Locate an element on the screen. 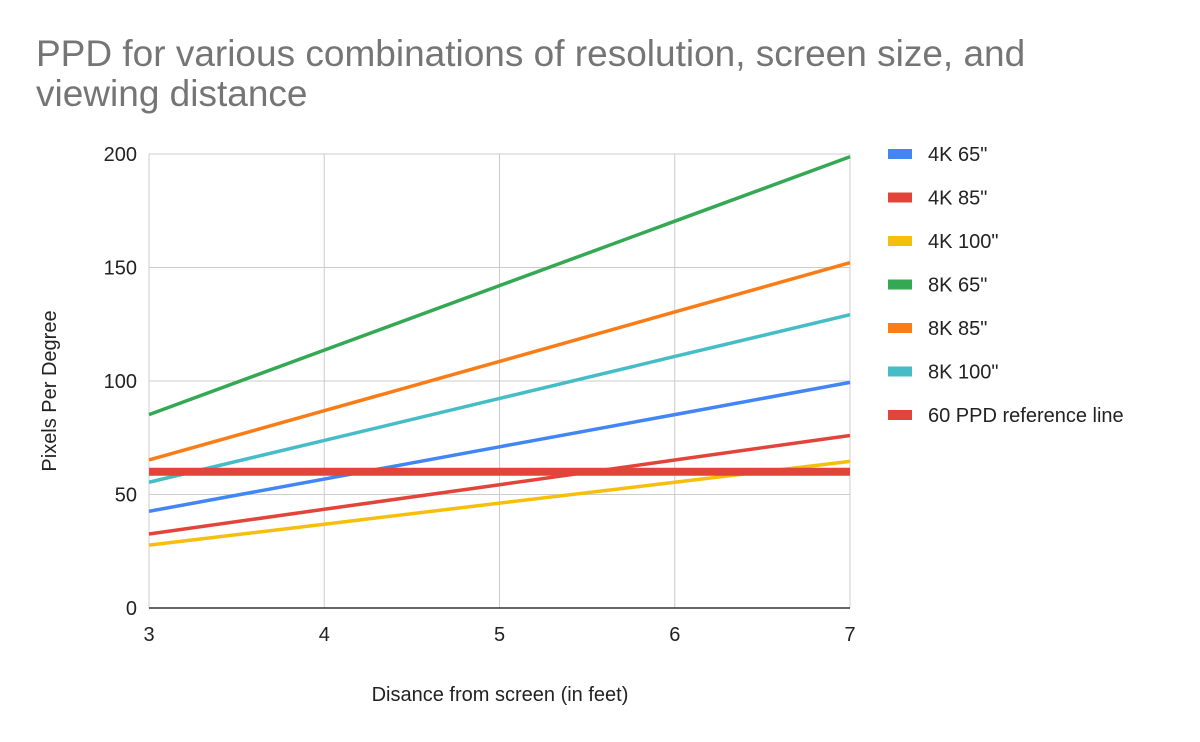  y-tick-label: 50 is located at coordinates (126, 496).